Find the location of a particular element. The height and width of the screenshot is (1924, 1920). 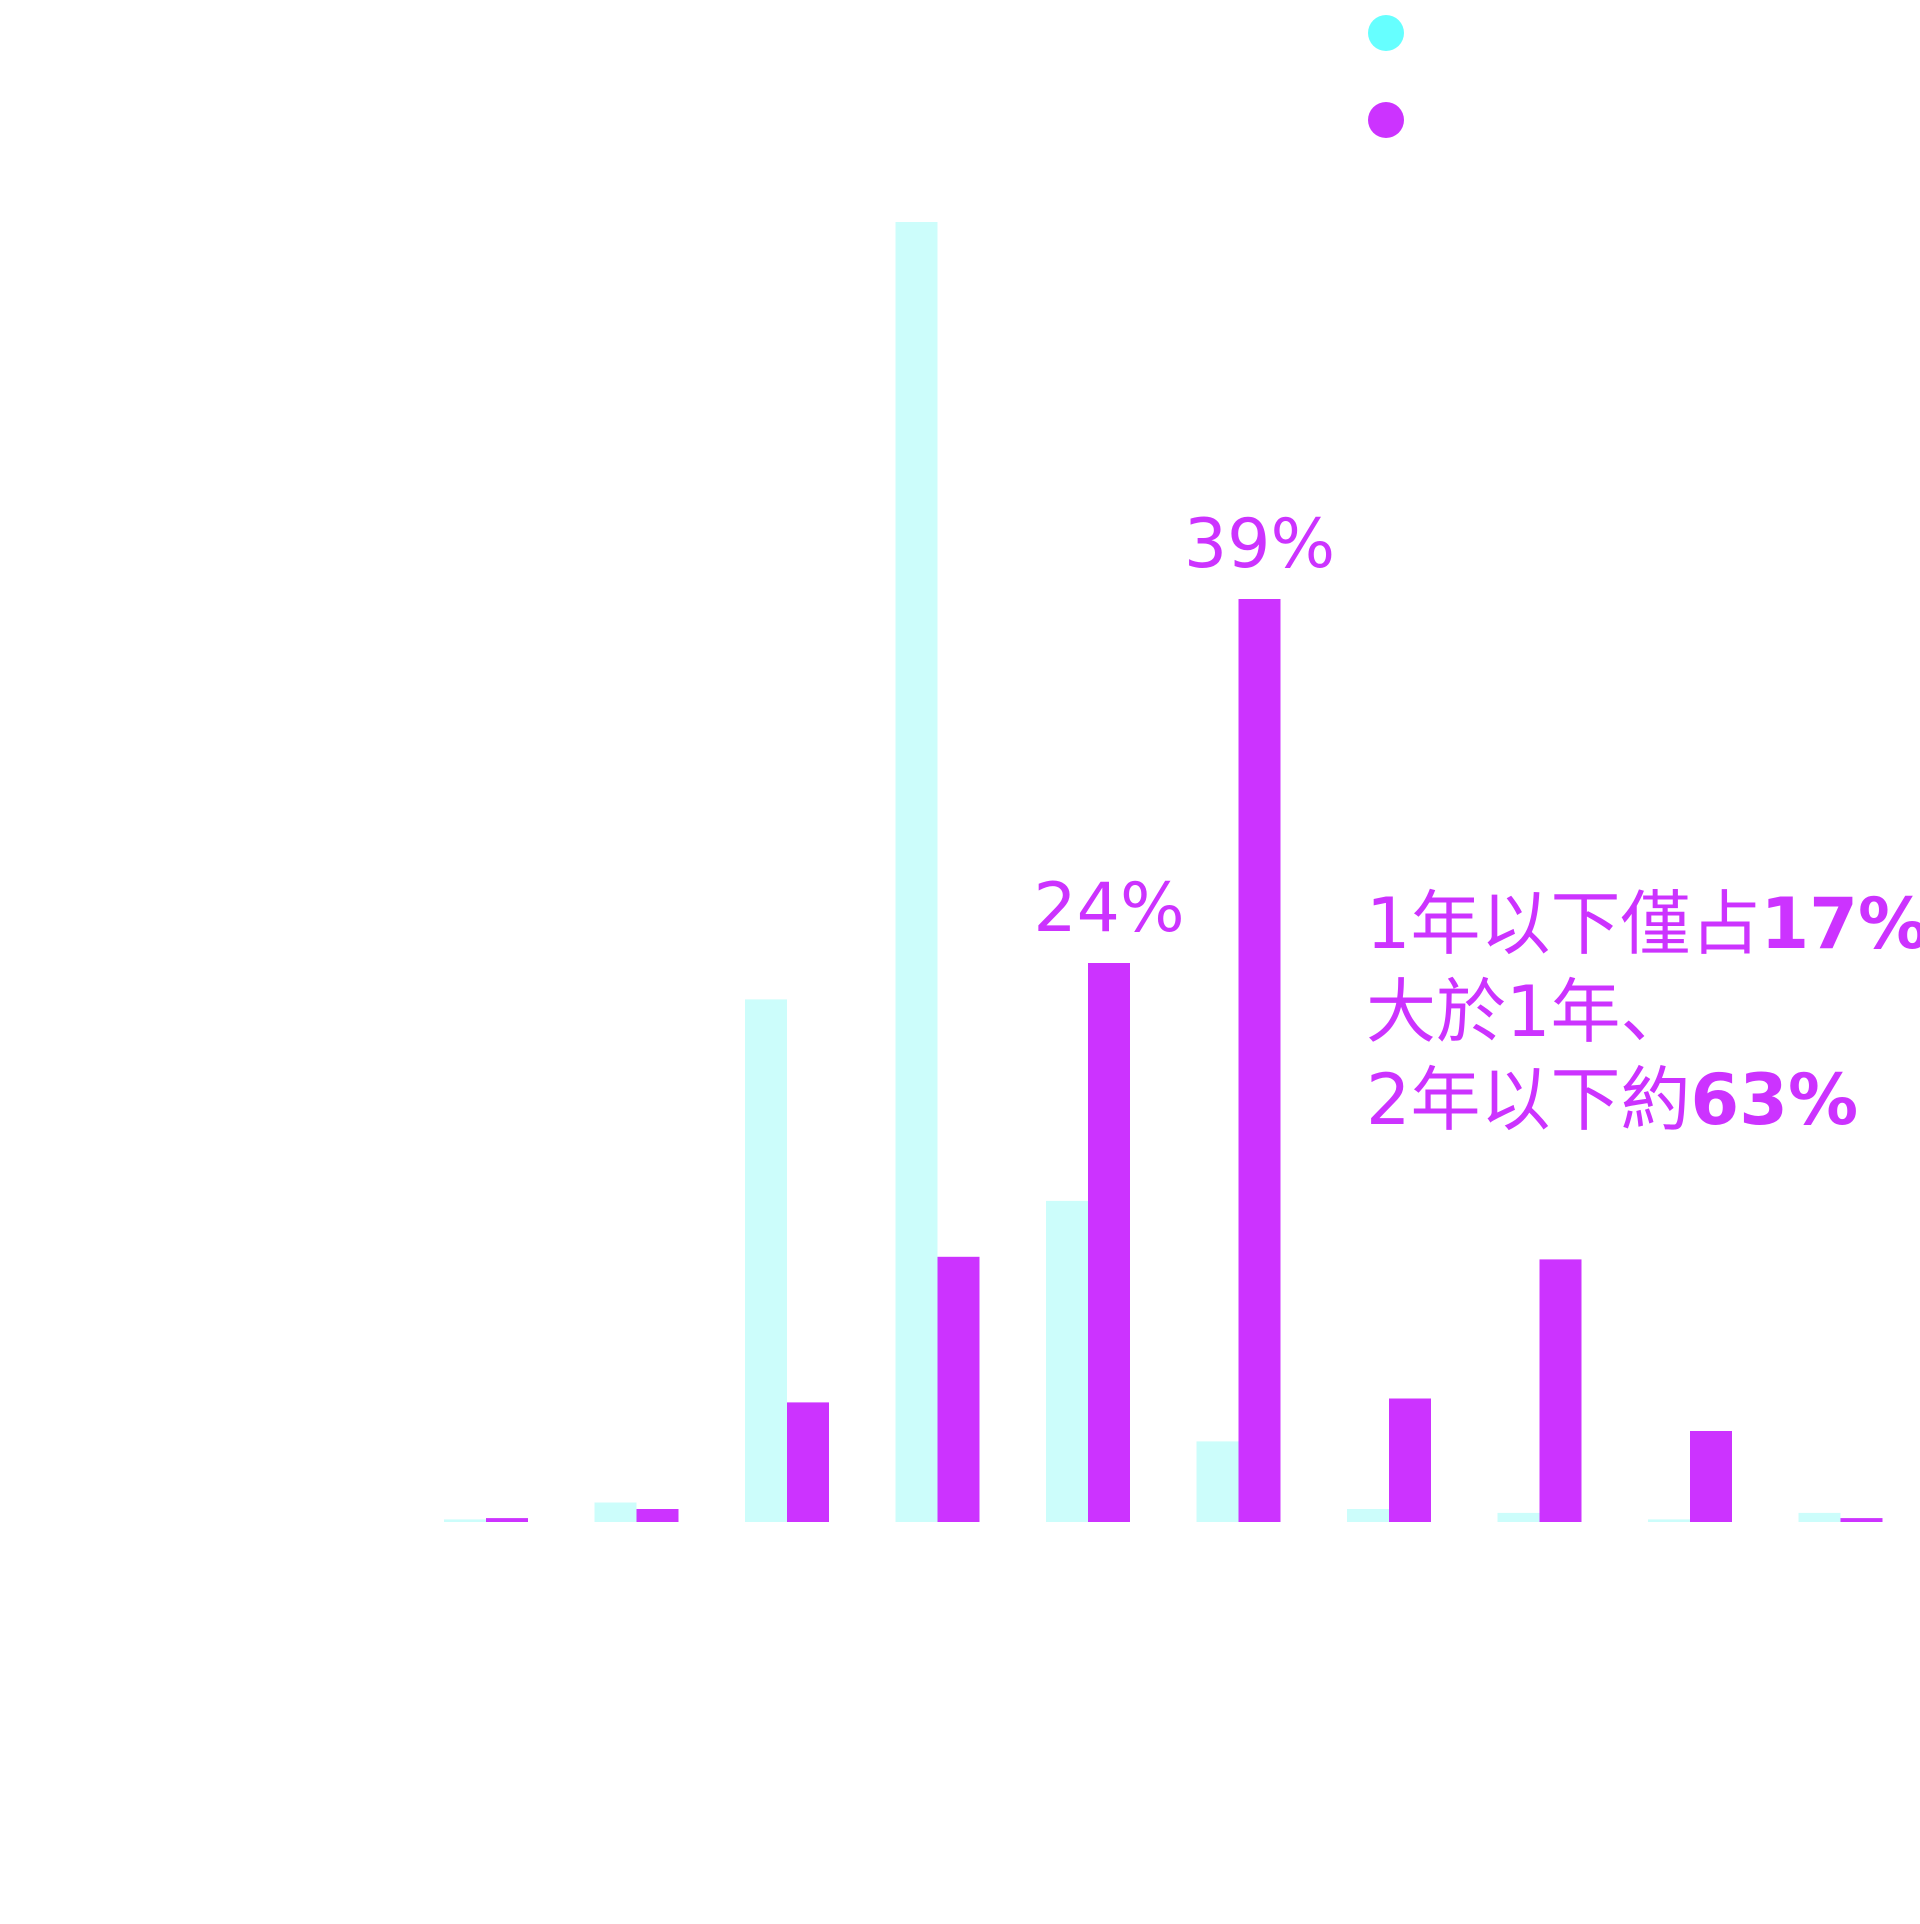

annotation-line-1: 1年以下僅占17% is located at coordinates (1643, 924).